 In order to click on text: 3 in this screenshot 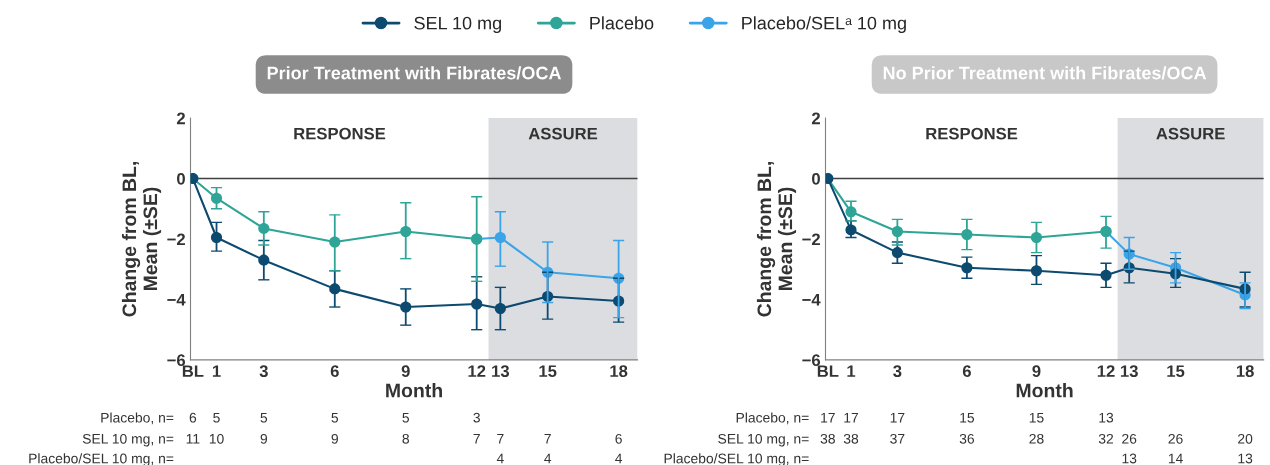, I will do `click(476, 417)`.